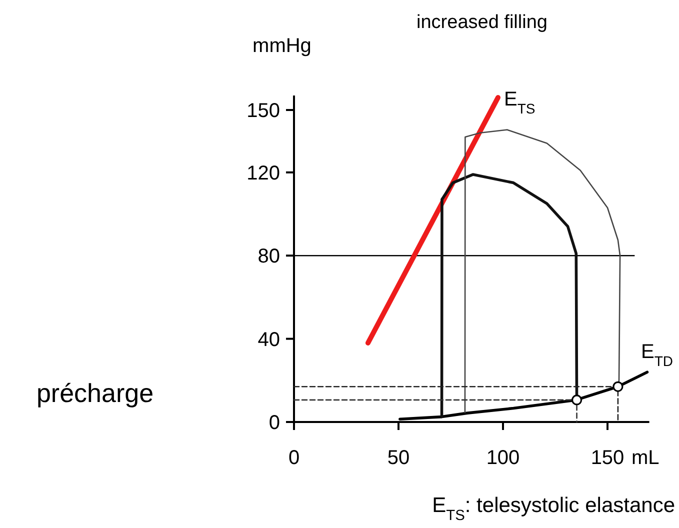 The width and height of the screenshot is (679, 528). I want to click on series-label: E$_{TD}$, so click(656, 355).